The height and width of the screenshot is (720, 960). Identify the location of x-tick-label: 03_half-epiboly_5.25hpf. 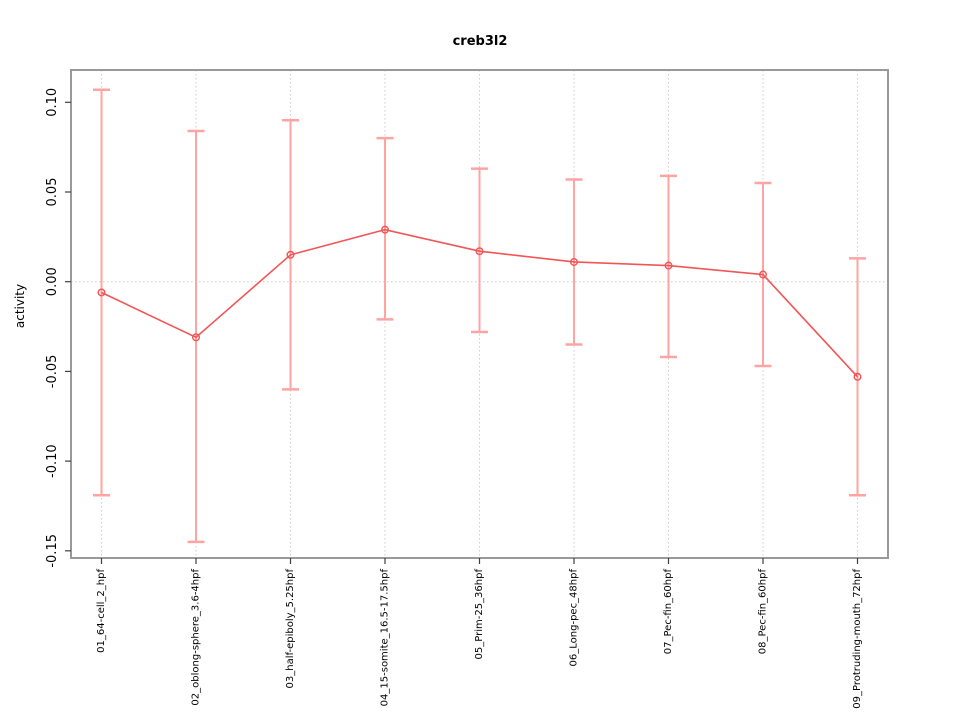
(290, 629).